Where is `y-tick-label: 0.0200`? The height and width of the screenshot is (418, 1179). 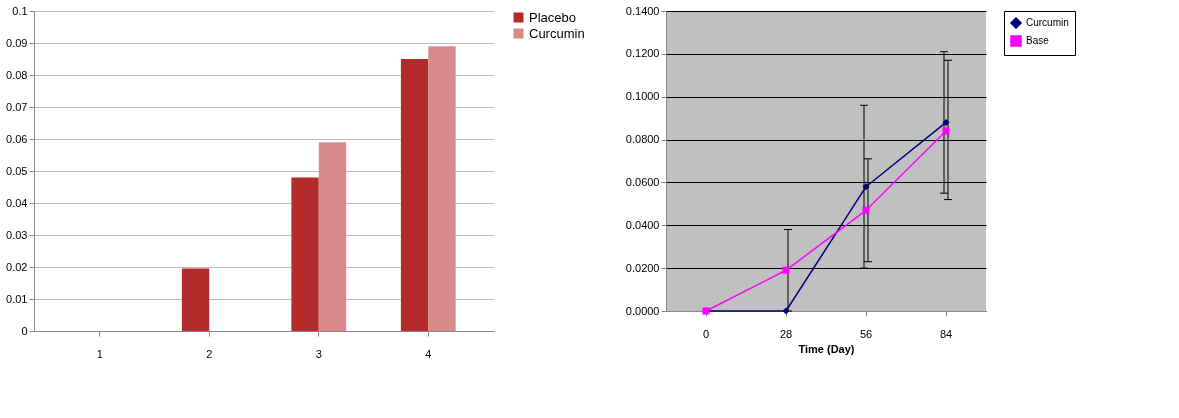 y-tick-label: 0.0200 is located at coordinates (642, 267).